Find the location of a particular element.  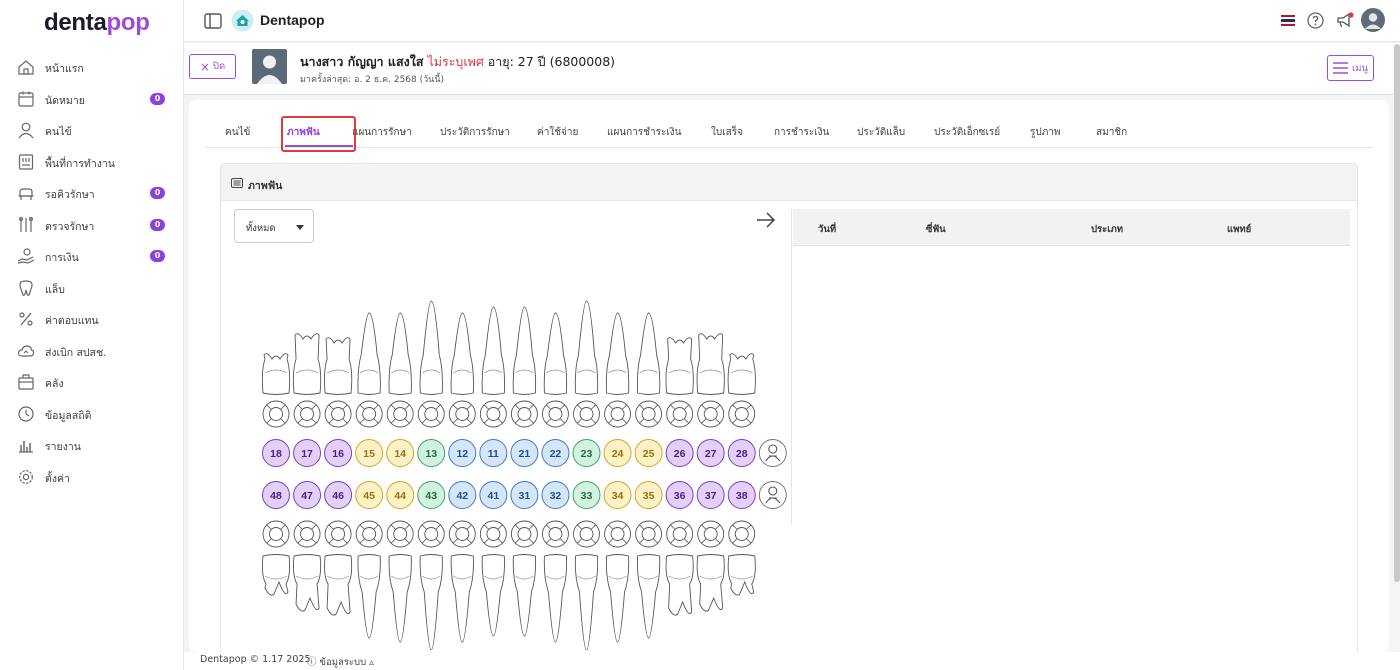

tooth-44: 44 is located at coordinates (400, 495).